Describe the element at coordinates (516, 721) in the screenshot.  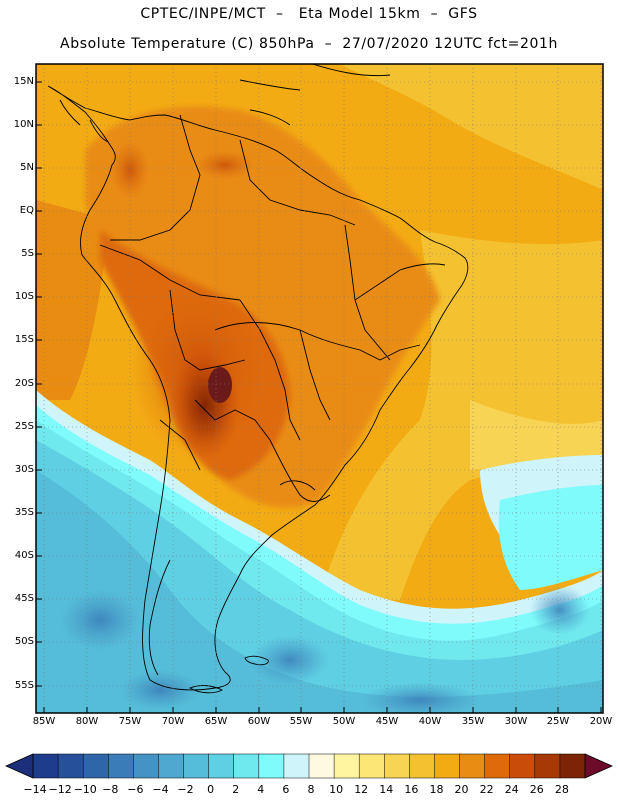
I see `lon-label: 30W` at that location.